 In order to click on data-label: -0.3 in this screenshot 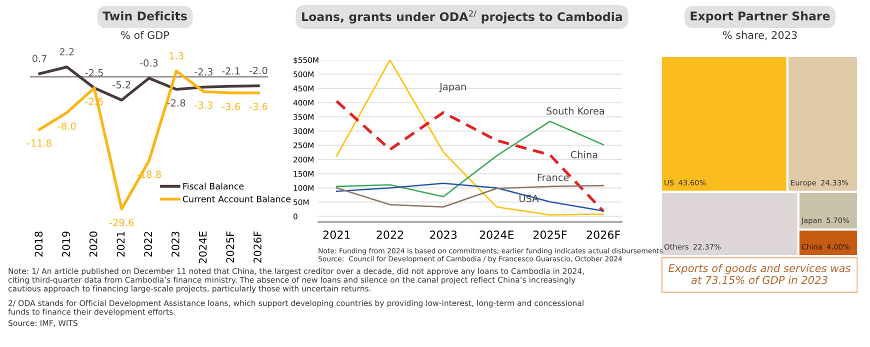, I will do `click(149, 63)`.